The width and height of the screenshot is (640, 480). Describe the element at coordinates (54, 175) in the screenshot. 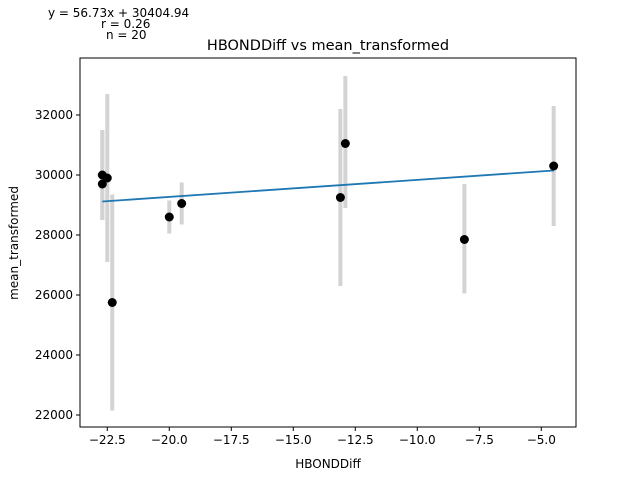

I see `y-tick-label-4: 30000` at that location.